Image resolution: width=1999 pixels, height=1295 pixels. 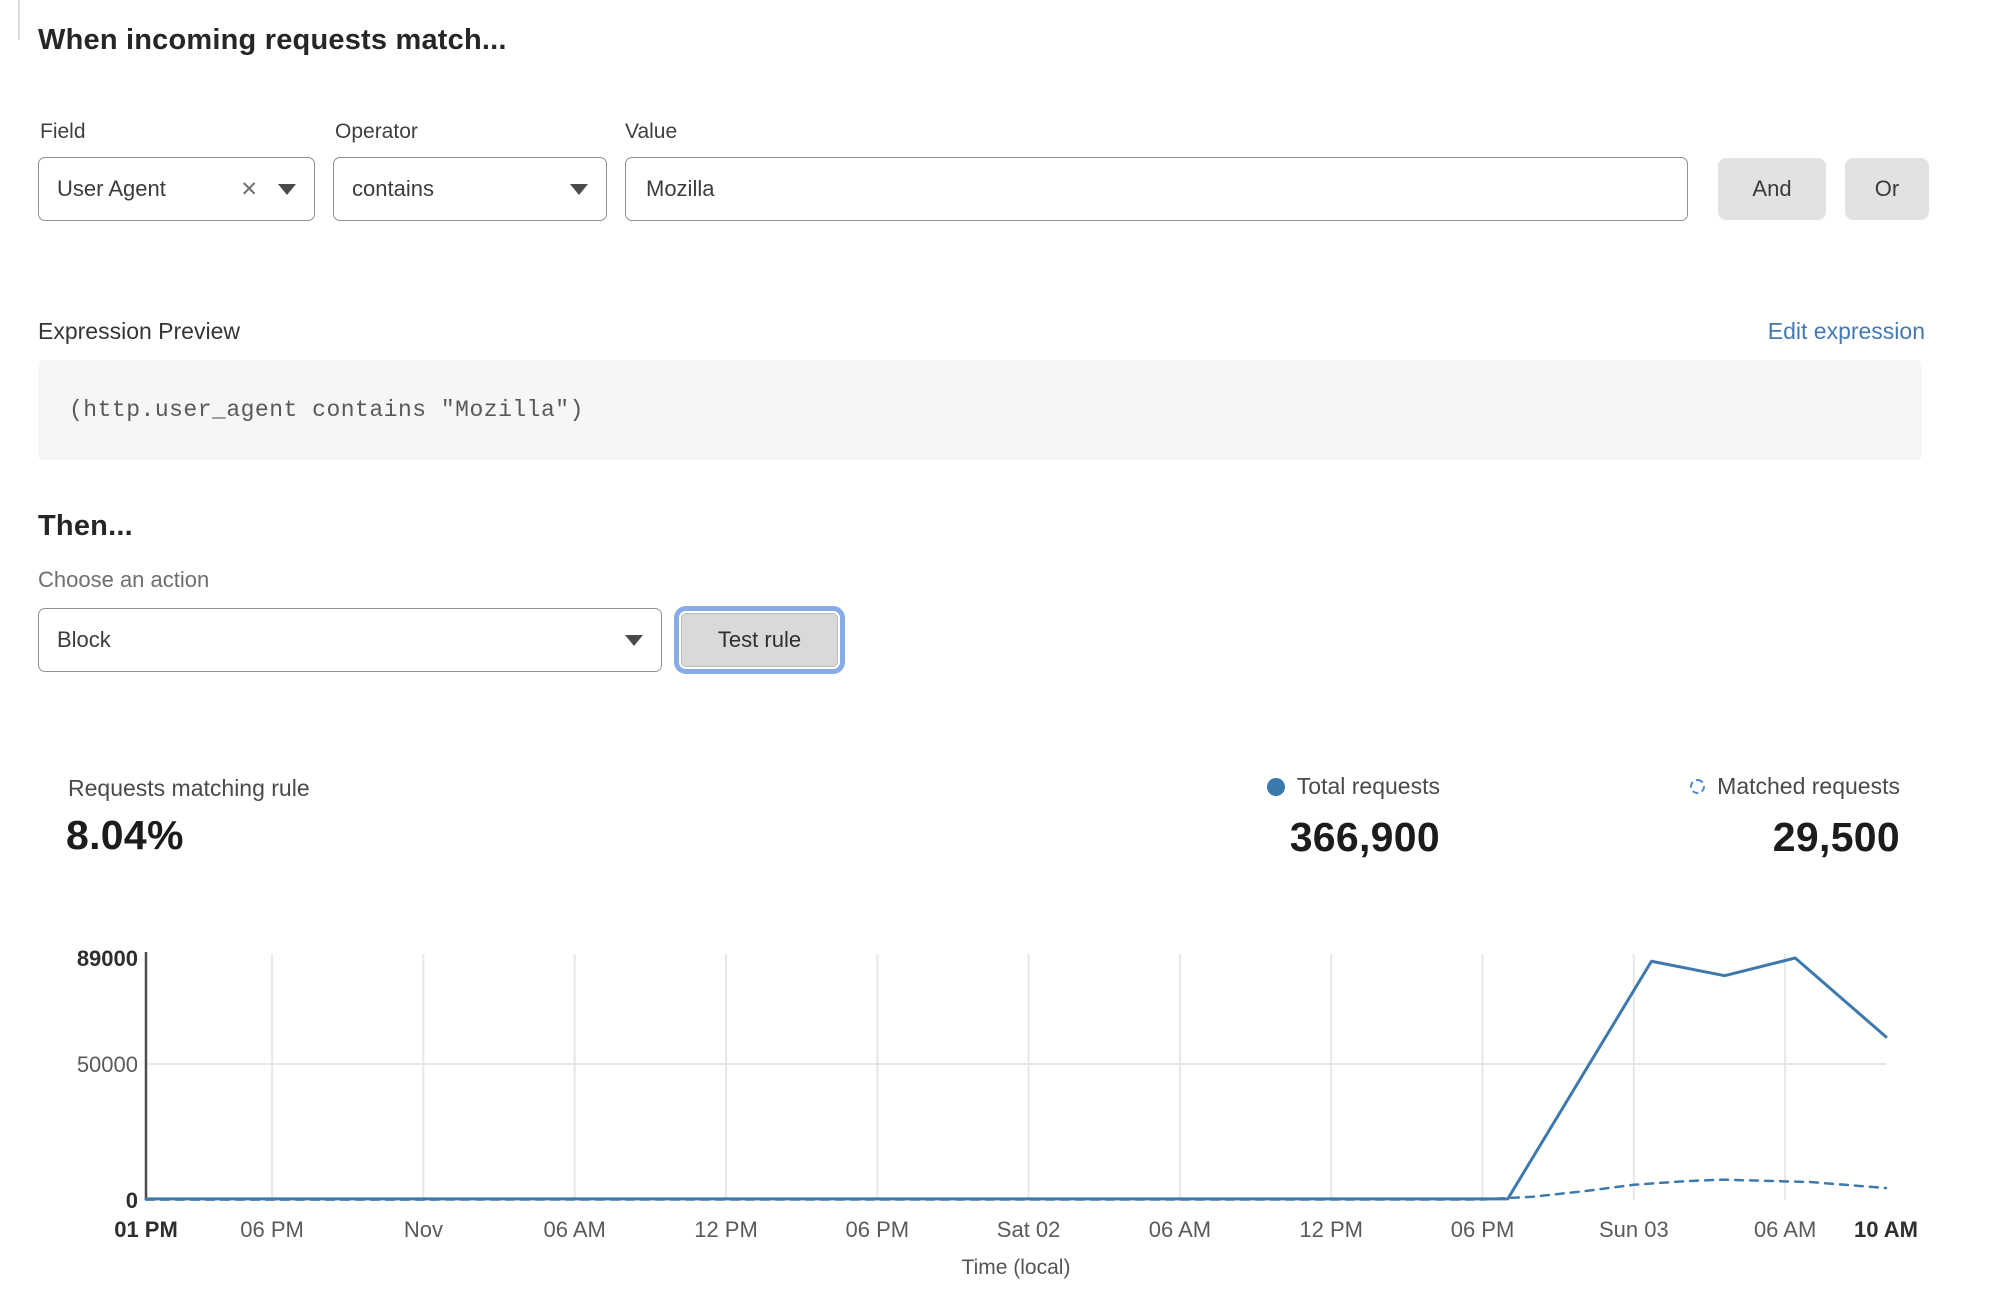 I want to click on expression-preview-label: Expression Preview, so click(x=139, y=331).